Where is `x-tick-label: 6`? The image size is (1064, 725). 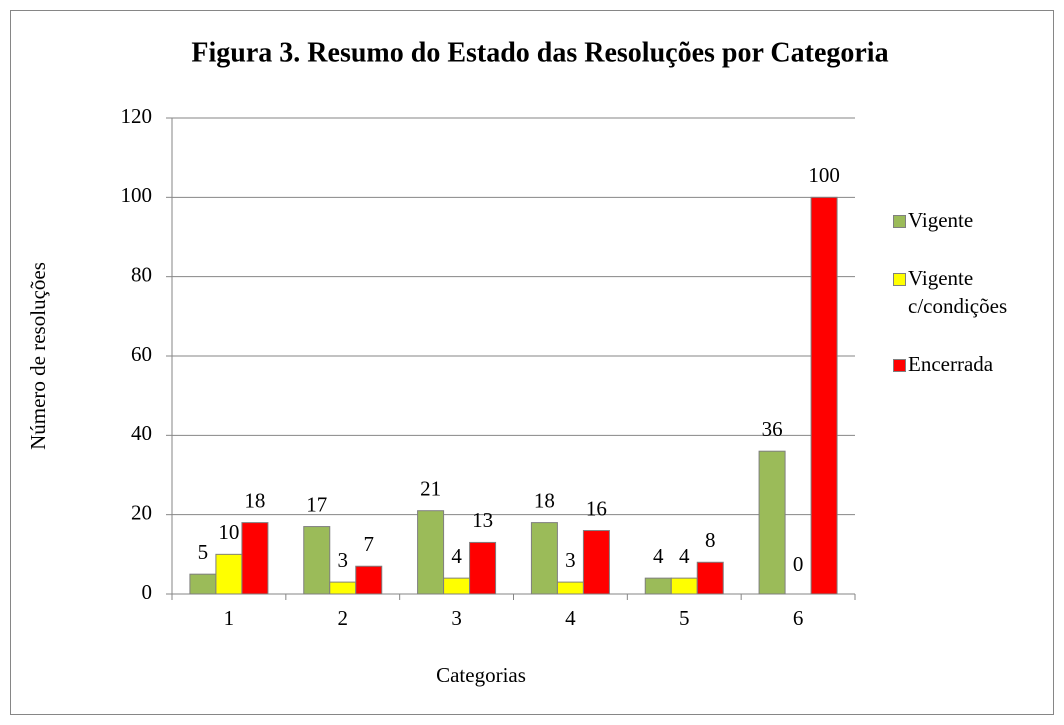 x-tick-label: 6 is located at coordinates (798, 618).